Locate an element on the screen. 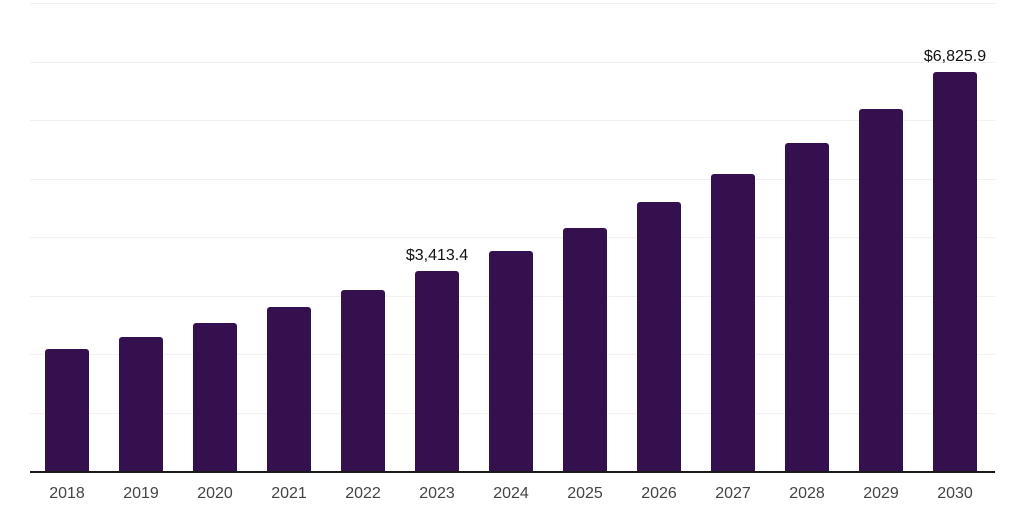 The image size is (1024, 512). bar-2028 is located at coordinates (807, 307).